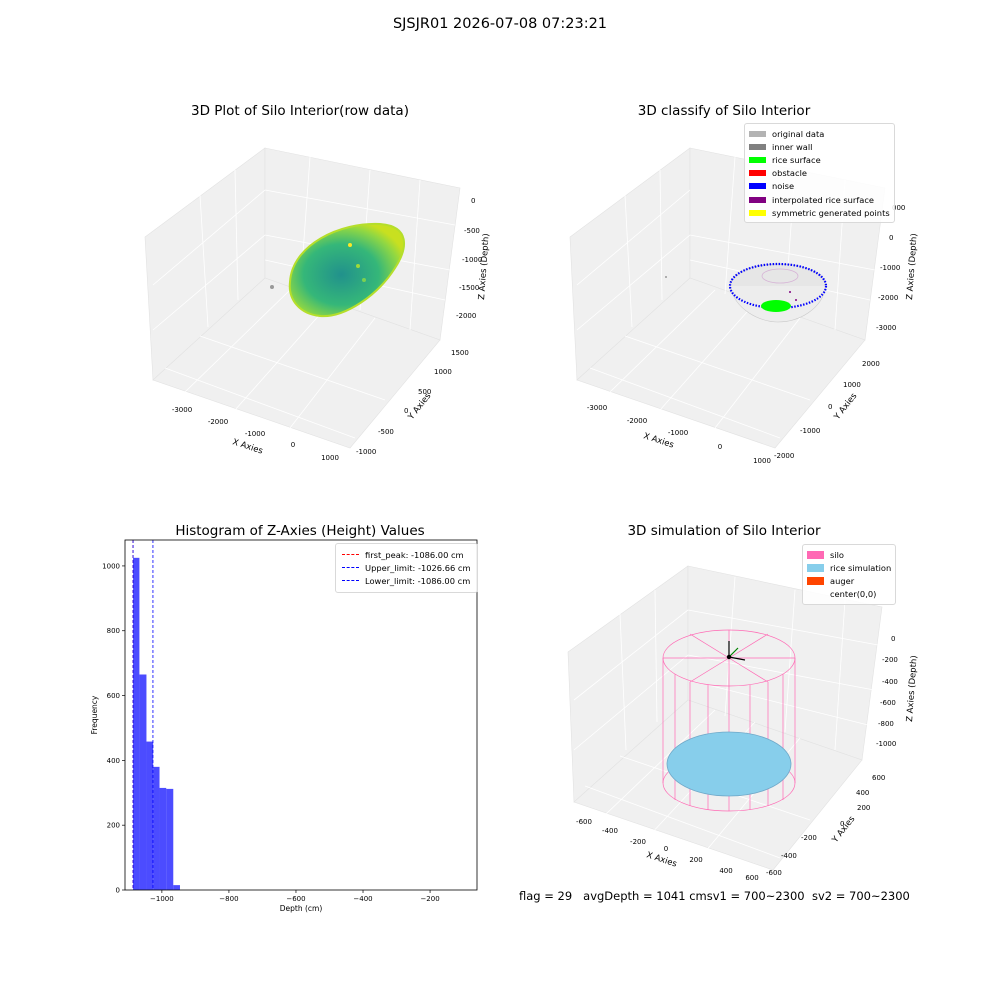 This screenshot has height=1000, width=1000. What do you see at coordinates (810, 431) in the screenshot?
I see `panel2-y-tick: -1000` at bounding box center [810, 431].